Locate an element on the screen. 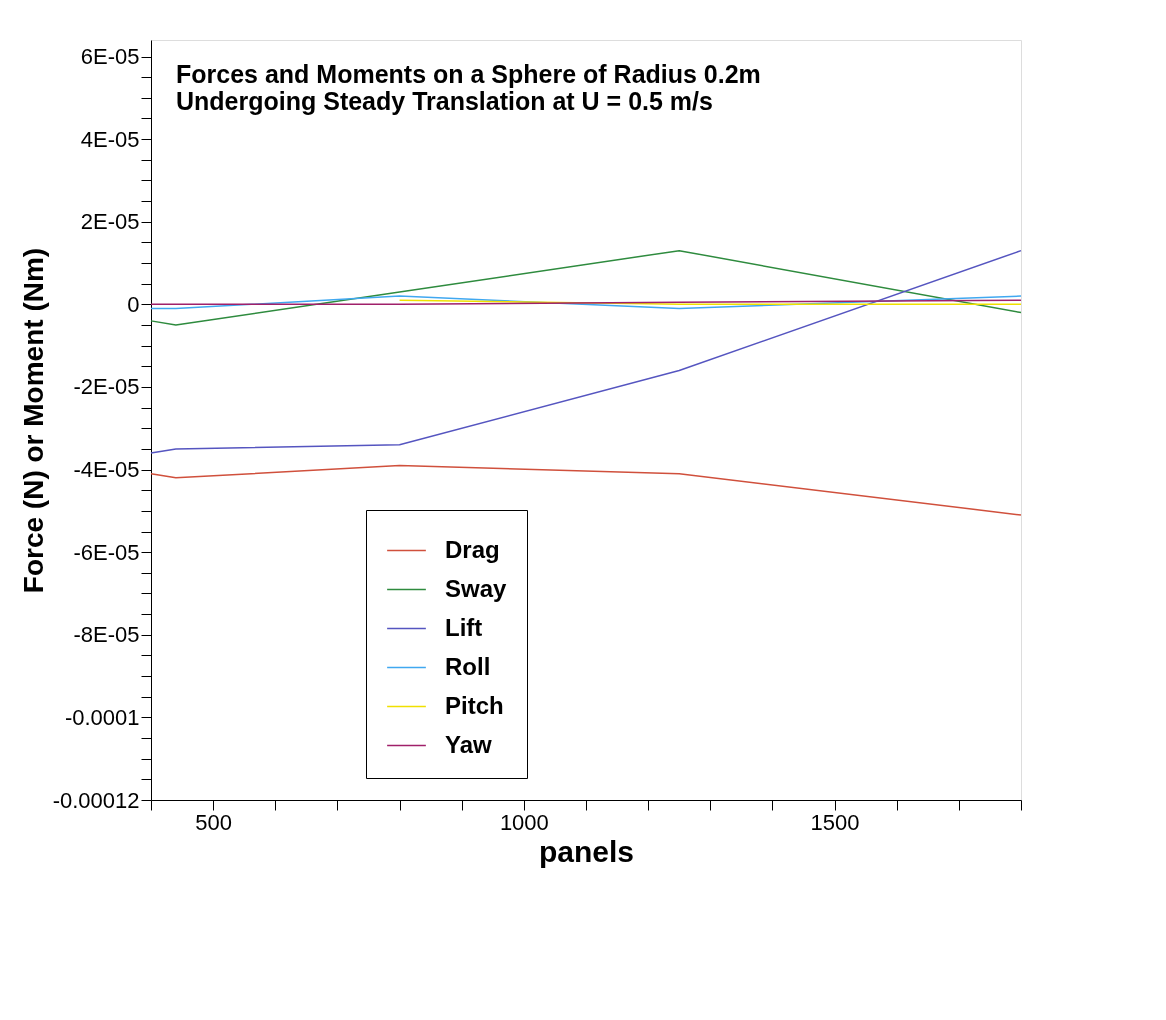  text: Undergoing Steady Translation at U = 0.5 m/s is located at coordinates (444, 101).